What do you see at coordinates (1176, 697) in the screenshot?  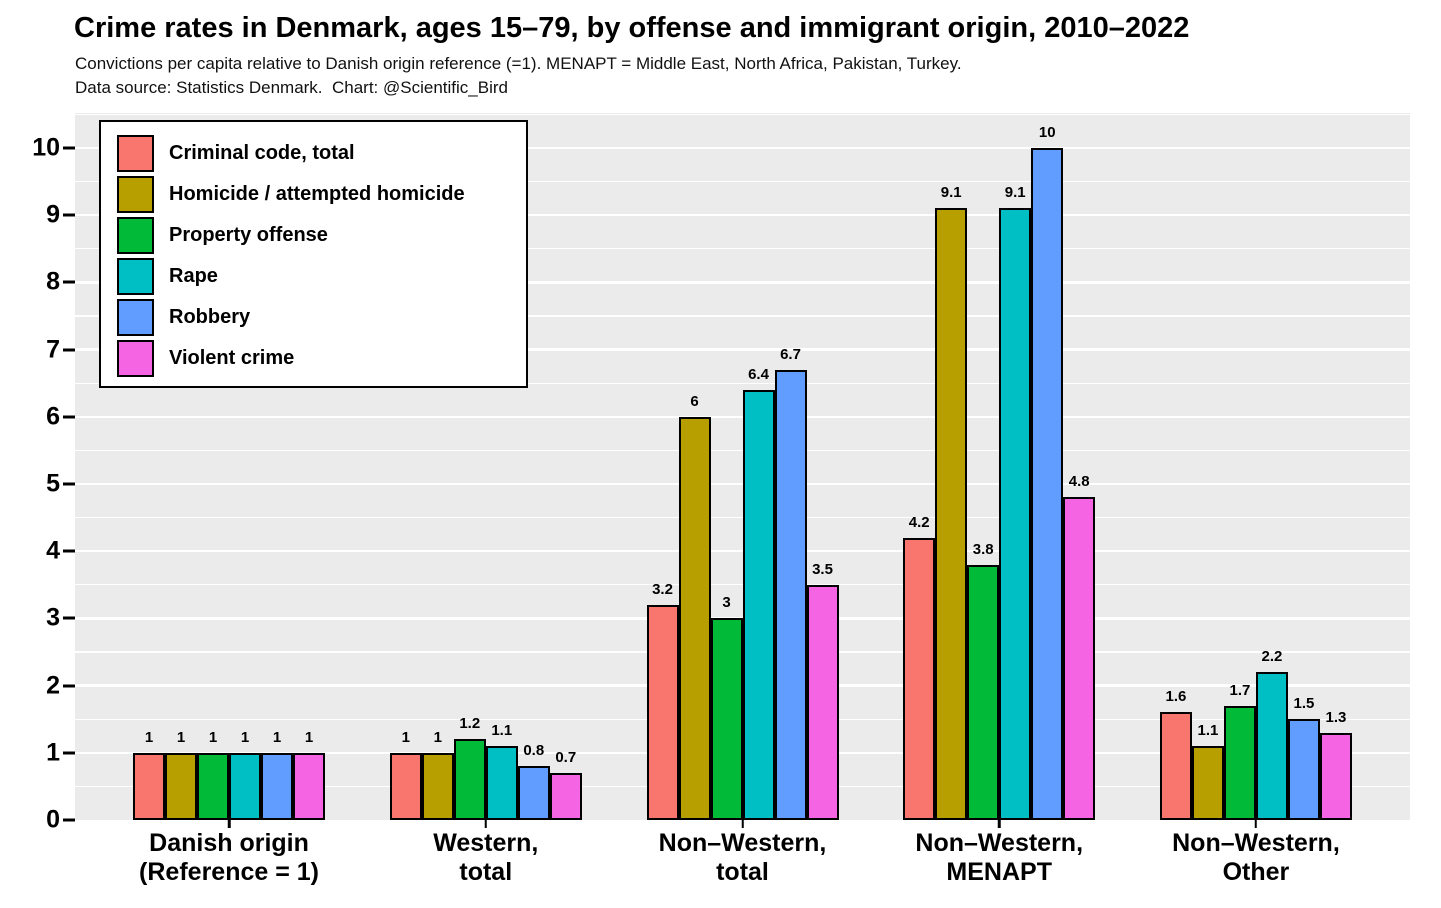 I see `bar-value-label: 1.6` at bounding box center [1176, 697].